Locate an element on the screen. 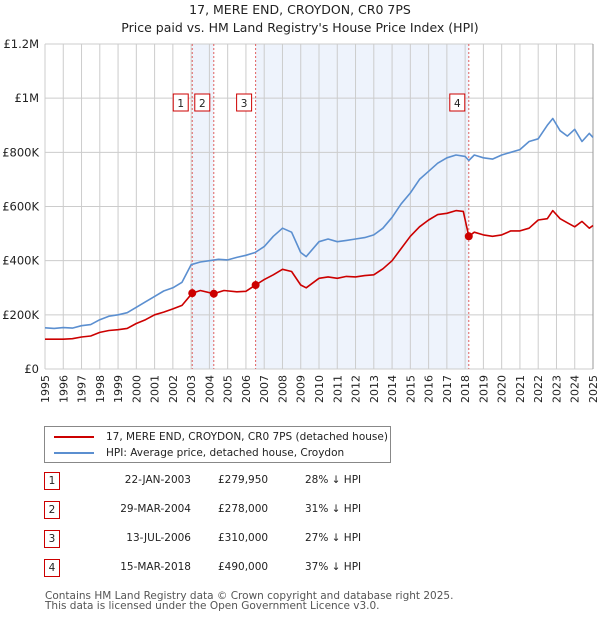 The width and height of the screenshot is (600, 620). x-tick-label: 1995 is located at coordinates (45, 389).